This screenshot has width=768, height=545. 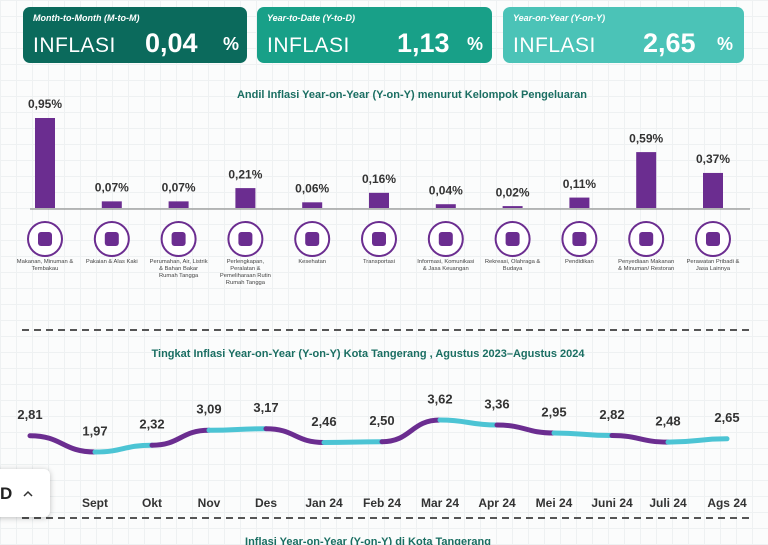 I want to click on value-label: 0,06%, so click(x=312, y=188).